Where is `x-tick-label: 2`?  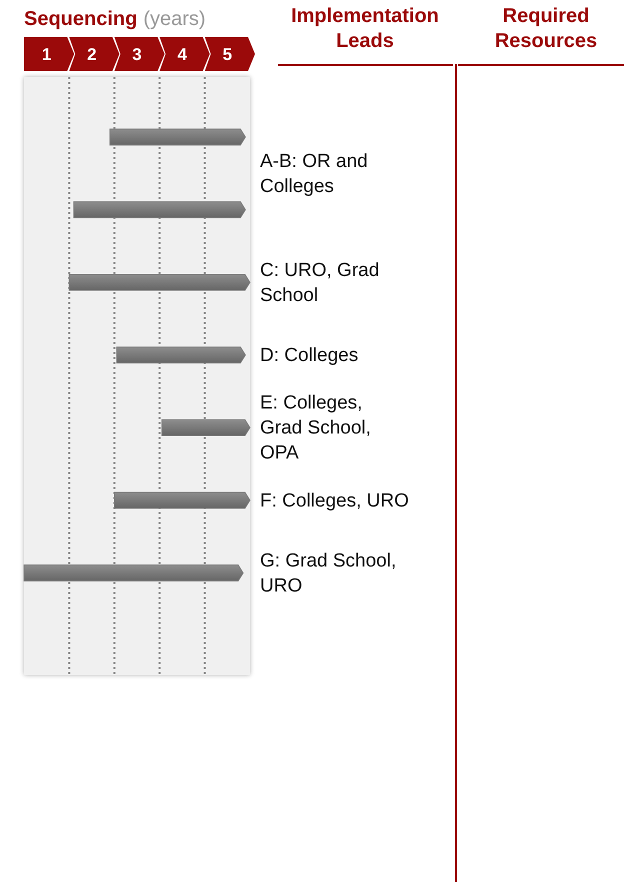
x-tick-label: 2 is located at coordinates (92, 54).